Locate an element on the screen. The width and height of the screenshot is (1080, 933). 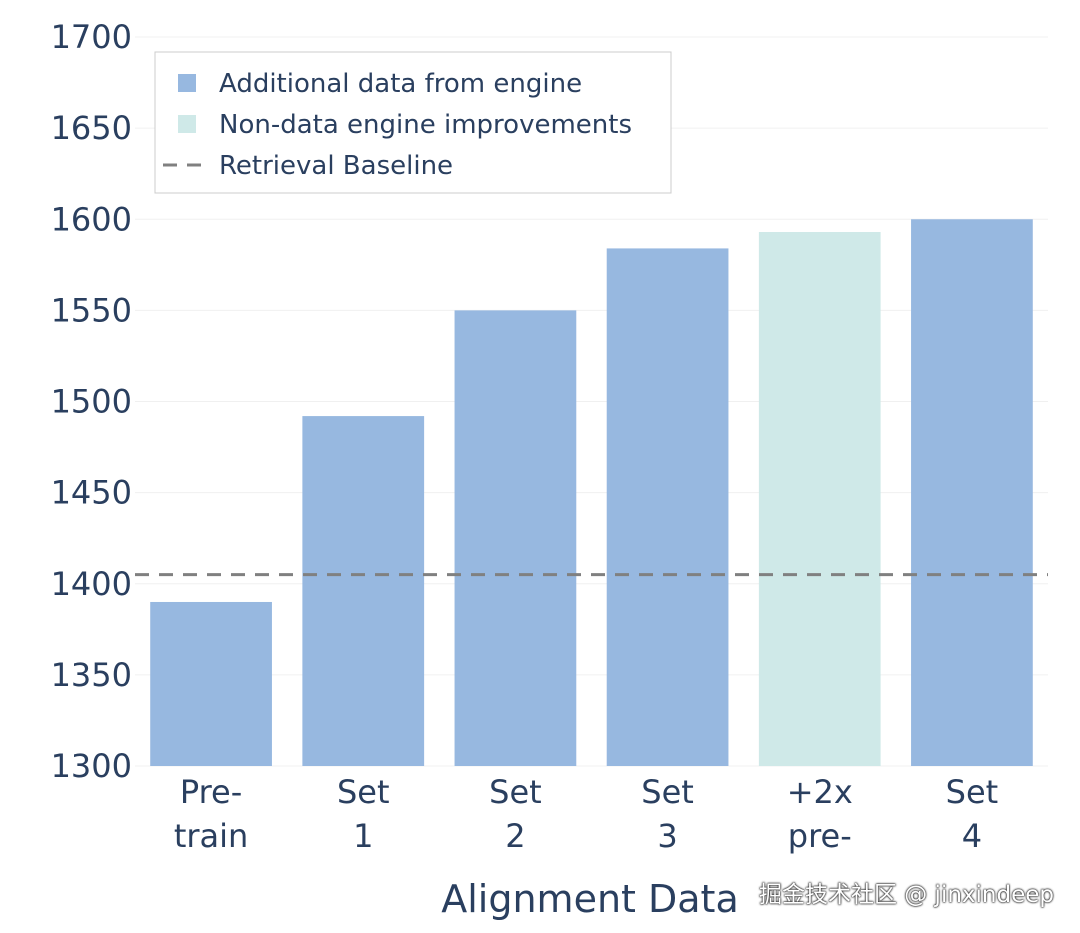
y-tick-label: 1700 is located at coordinates (91, 37).